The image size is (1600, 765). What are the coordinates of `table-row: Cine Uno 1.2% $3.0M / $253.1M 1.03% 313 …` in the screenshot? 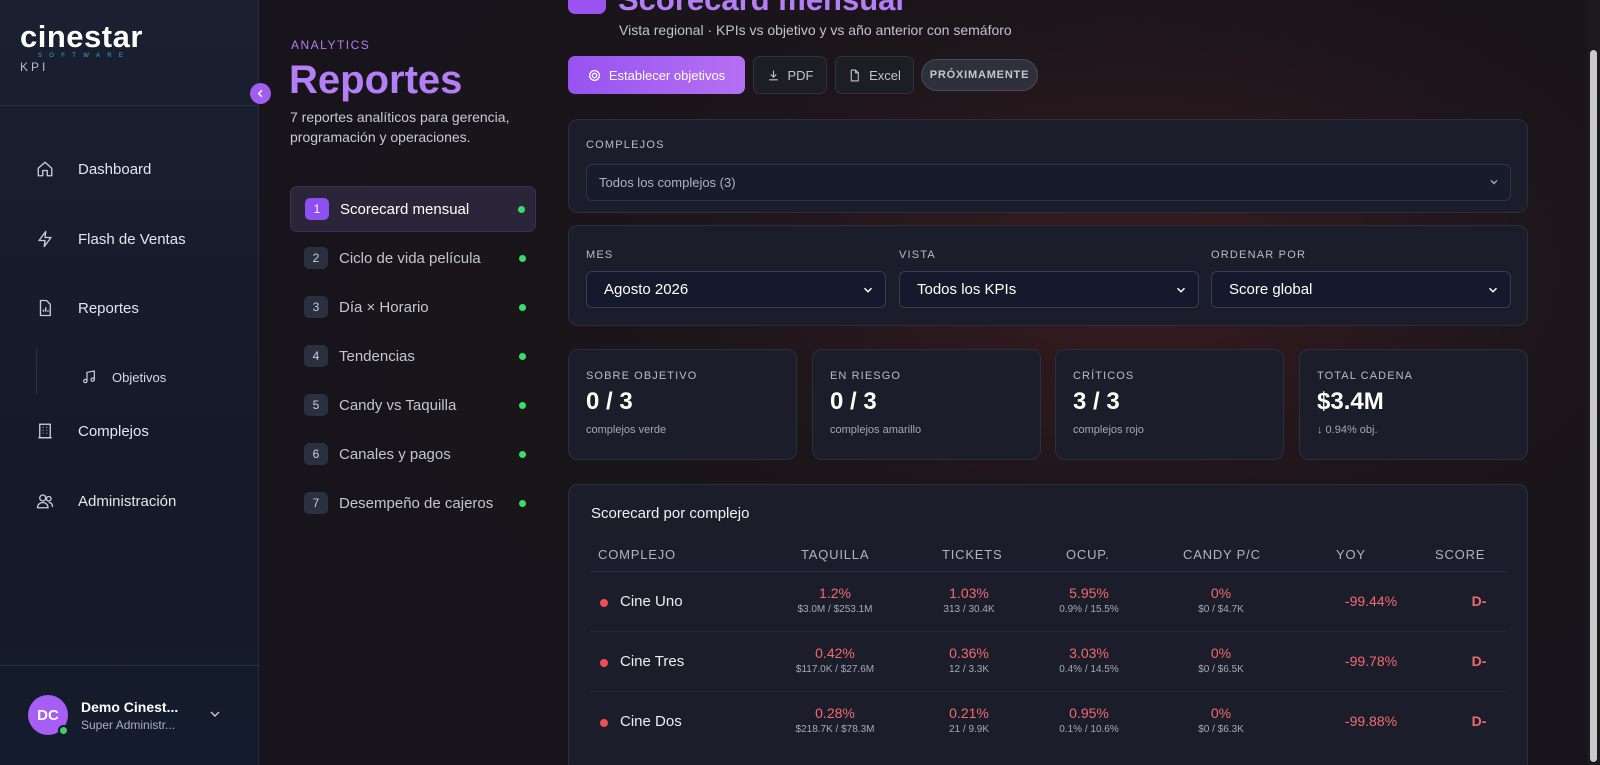 It's located at (1048, 602).